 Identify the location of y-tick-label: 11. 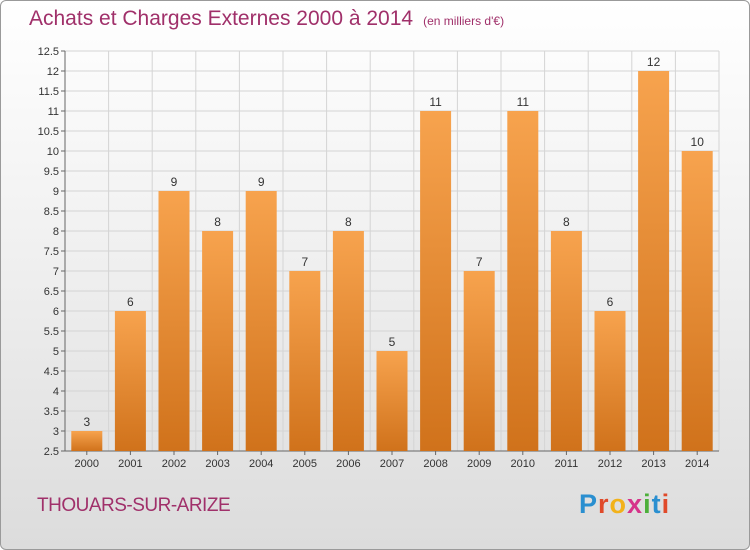
(53, 112).